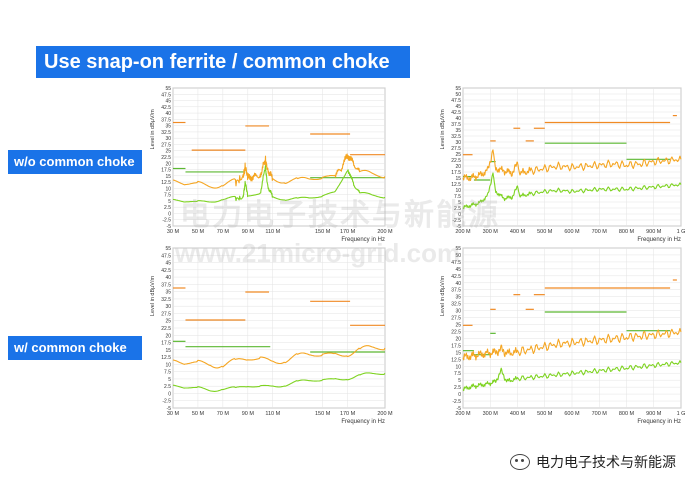  Describe the element at coordinates (600, 414) in the screenshot. I see `x-tick-label: 700 M` at that location.